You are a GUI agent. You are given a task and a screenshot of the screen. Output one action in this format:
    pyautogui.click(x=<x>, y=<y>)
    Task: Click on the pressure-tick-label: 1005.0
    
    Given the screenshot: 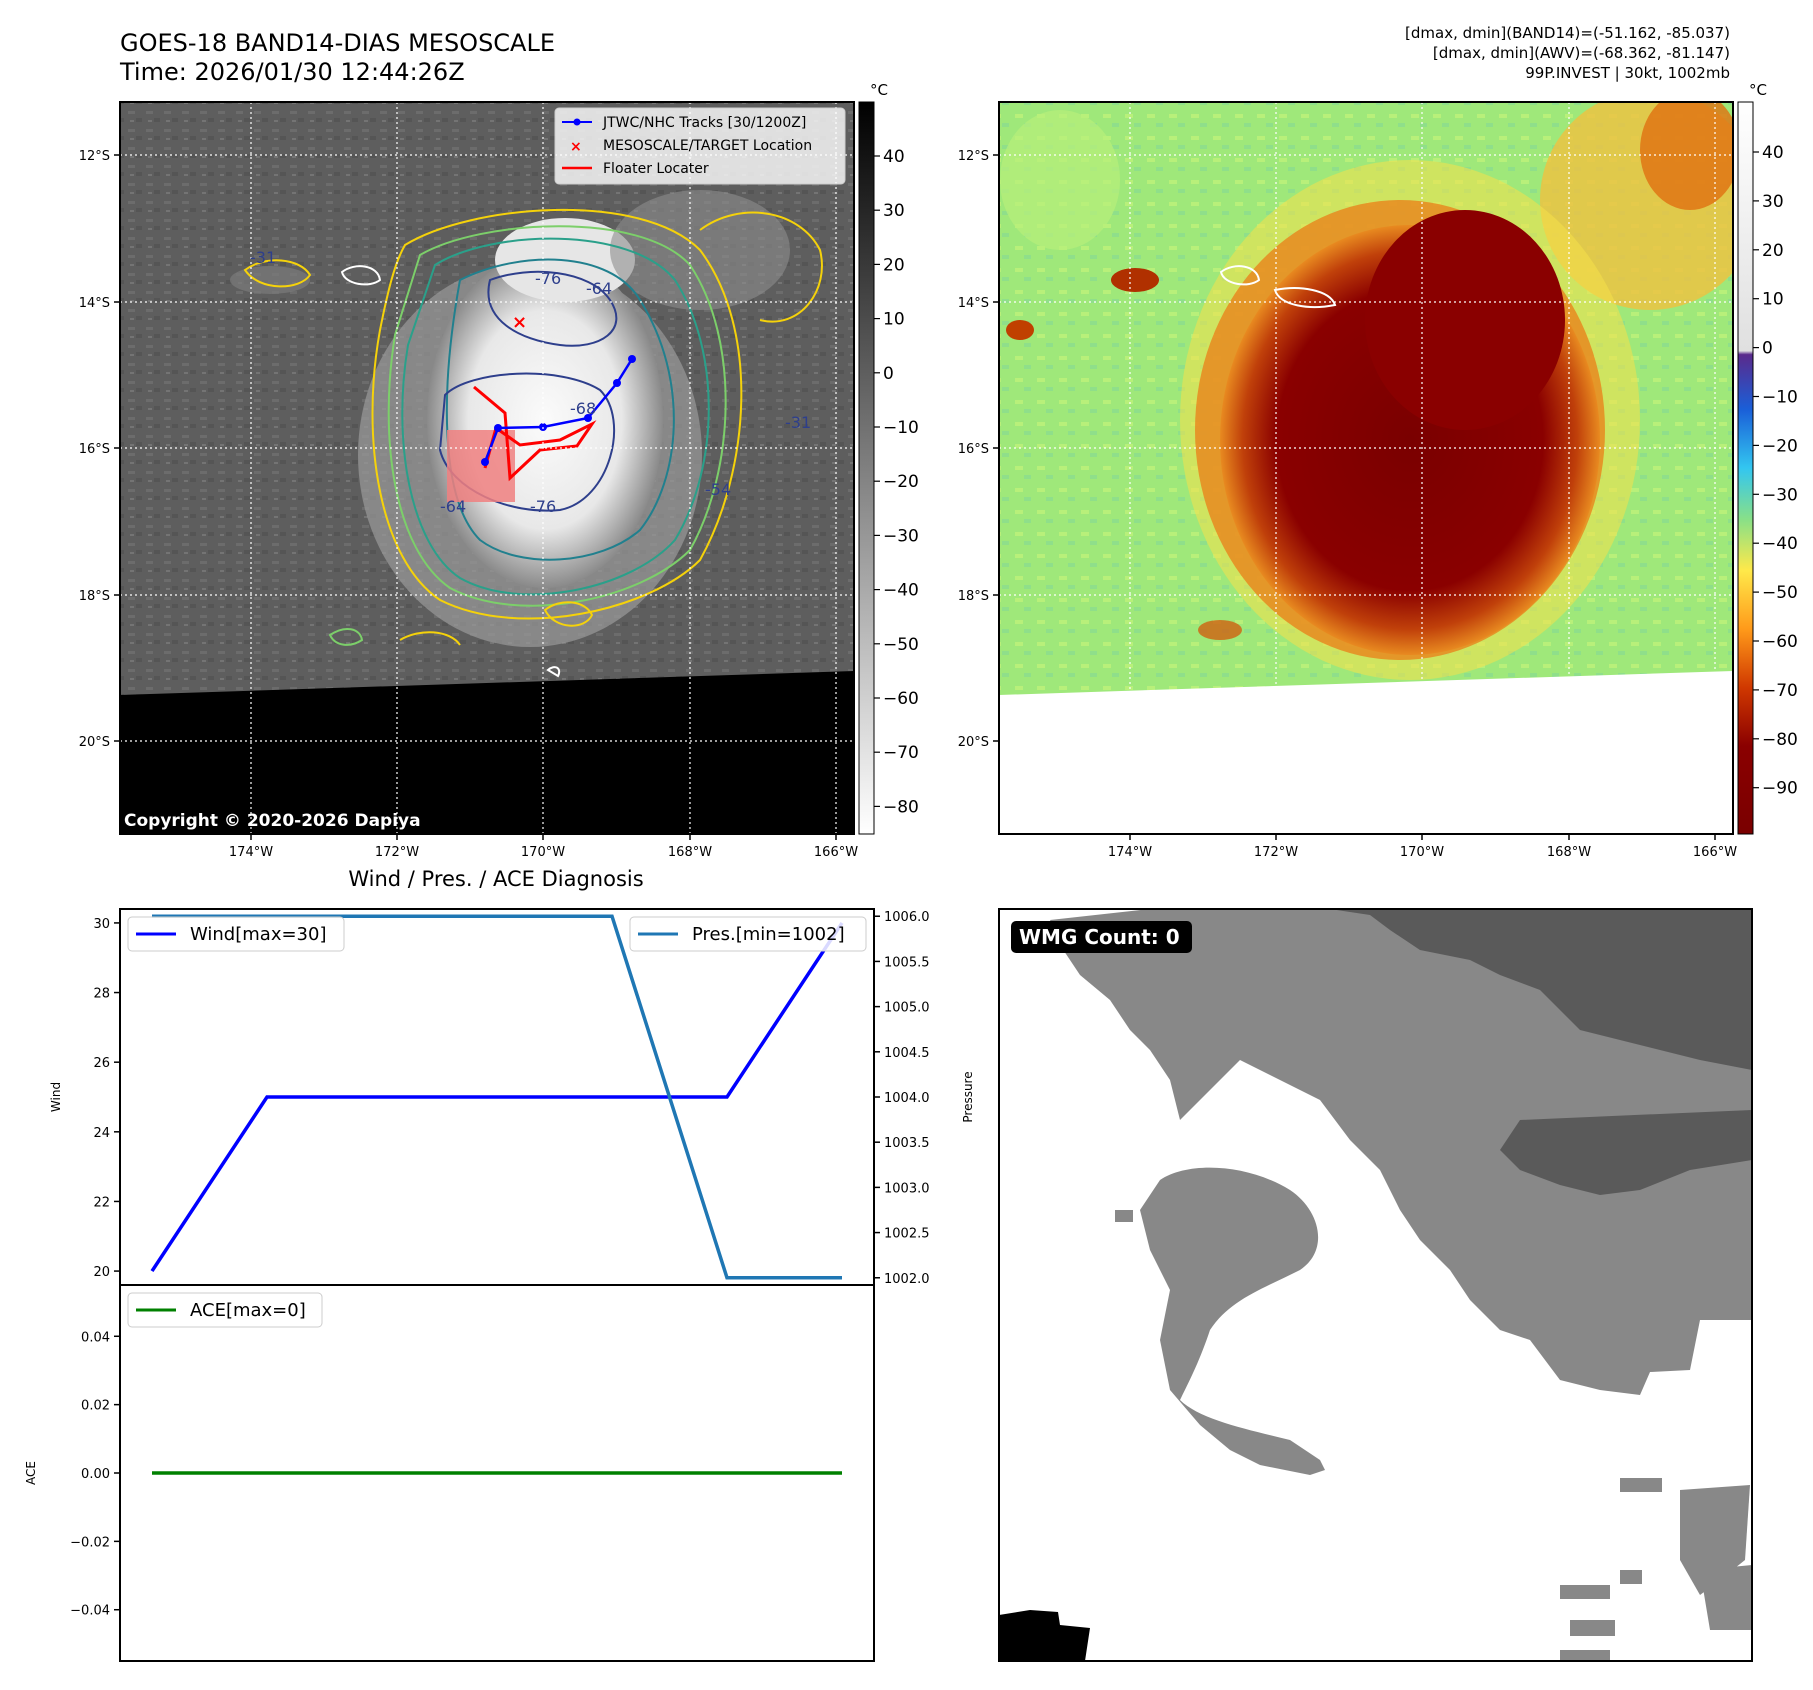 What is the action you would take?
    pyautogui.click(x=907, y=1008)
    